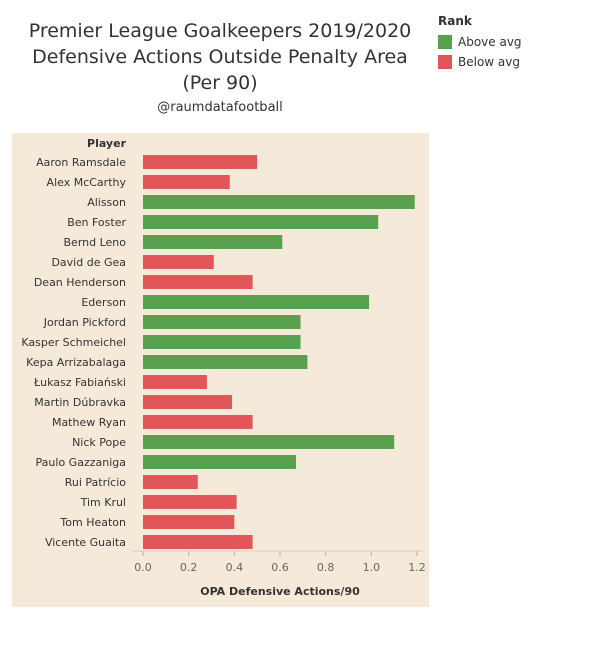 This screenshot has height=660, width=600. What do you see at coordinates (280, 591) in the screenshot?
I see `x-axis-label: OPA Defensive Actions/90` at bounding box center [280, 591].